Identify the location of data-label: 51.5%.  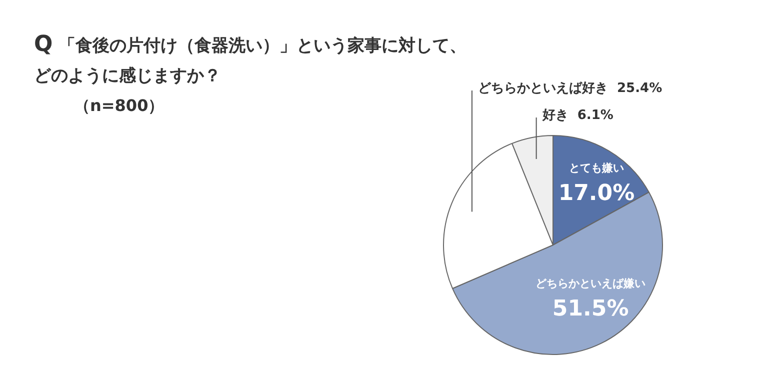
(590, 309).